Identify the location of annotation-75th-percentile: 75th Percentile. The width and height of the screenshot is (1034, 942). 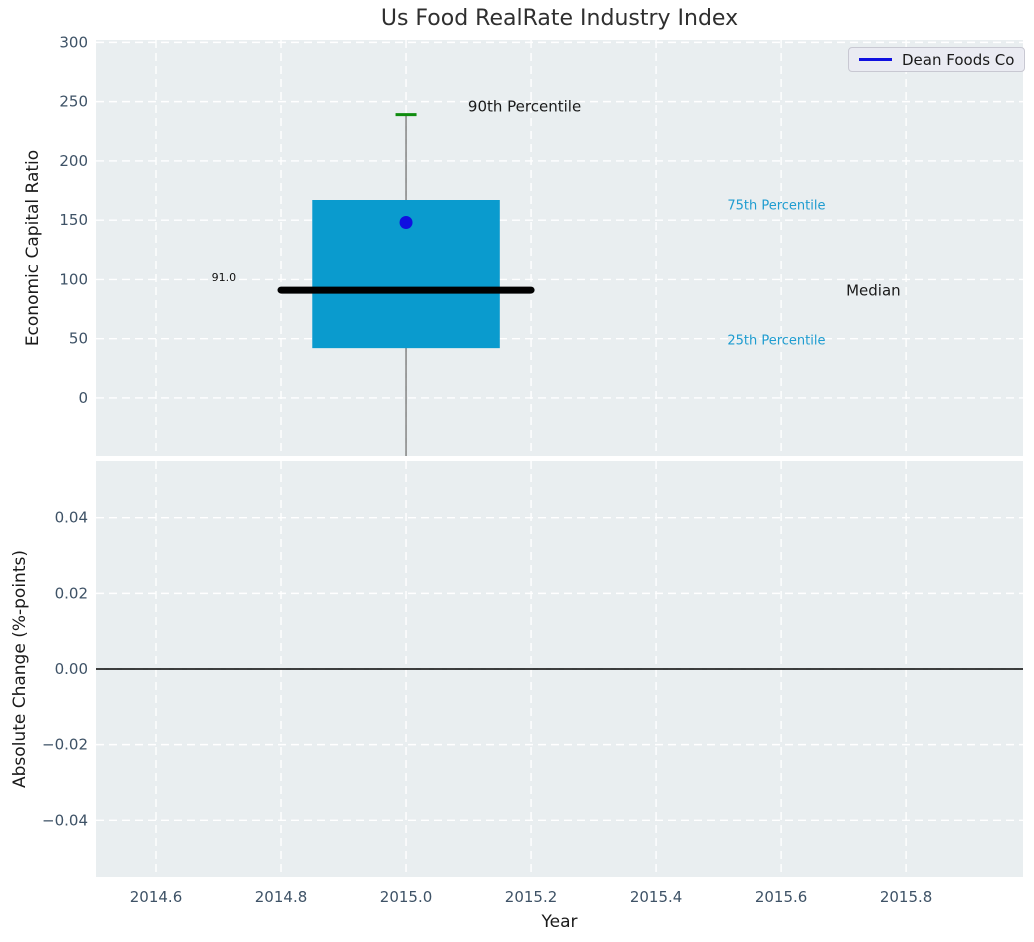
(776, 205).